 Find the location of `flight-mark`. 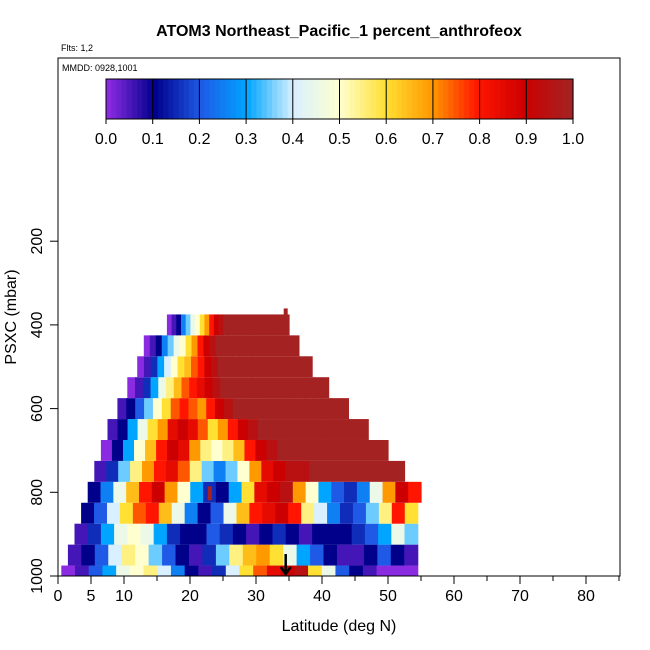

flight-mark is located at coordinates (209, 493).